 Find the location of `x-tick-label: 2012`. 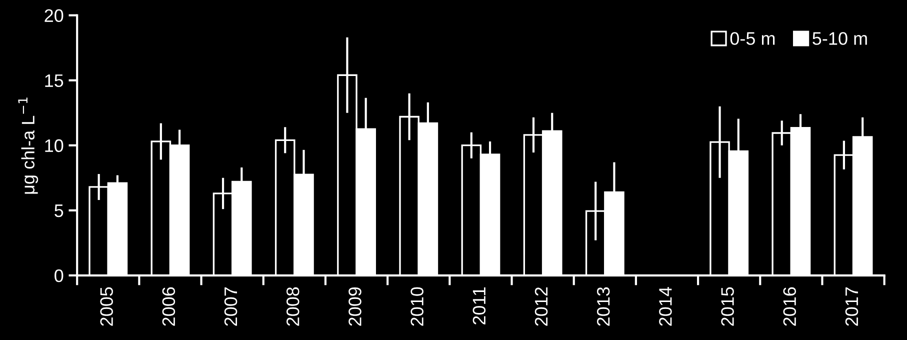

x-tick-label: 2012 is located at coordinates (541, 306).